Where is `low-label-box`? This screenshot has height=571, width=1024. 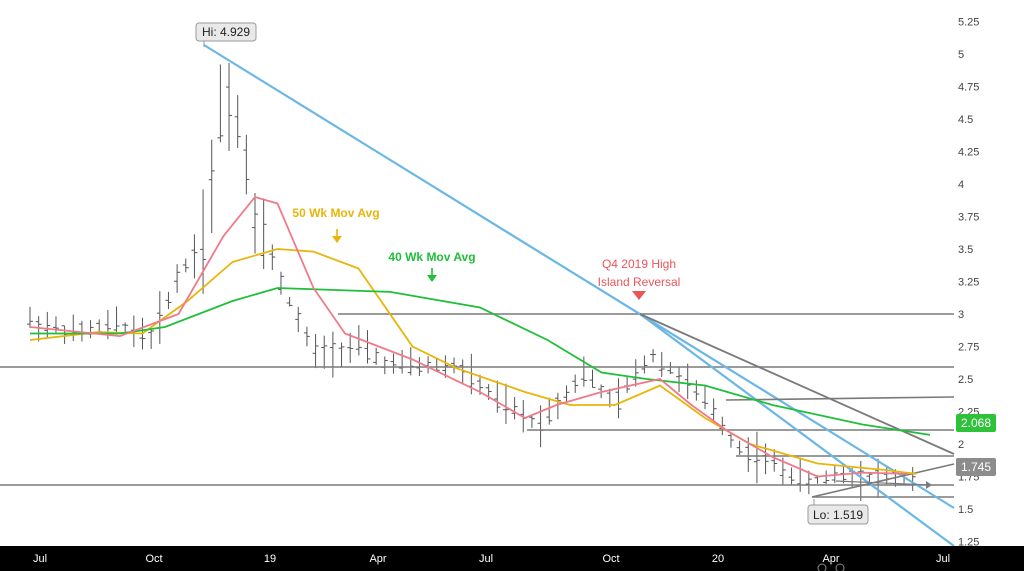 low-label-box is located at coordinates (838, 514).